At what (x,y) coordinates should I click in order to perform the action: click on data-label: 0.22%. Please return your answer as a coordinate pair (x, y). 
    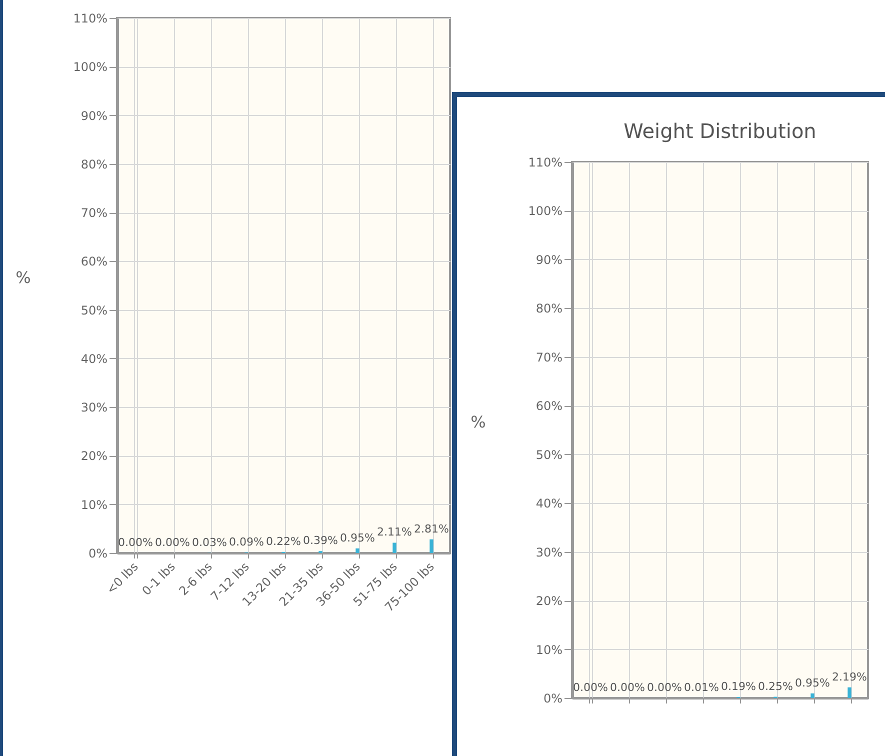
    Looking at the image, I should click on (283, 541).